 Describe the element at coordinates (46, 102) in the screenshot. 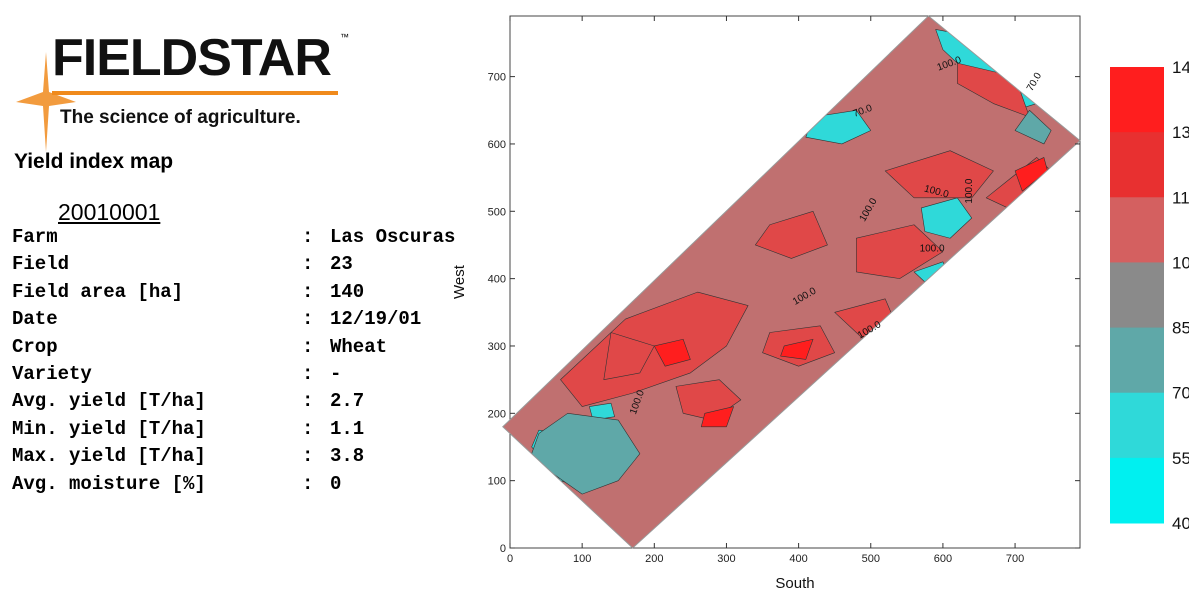

I see `star-burst-icon` at that location.